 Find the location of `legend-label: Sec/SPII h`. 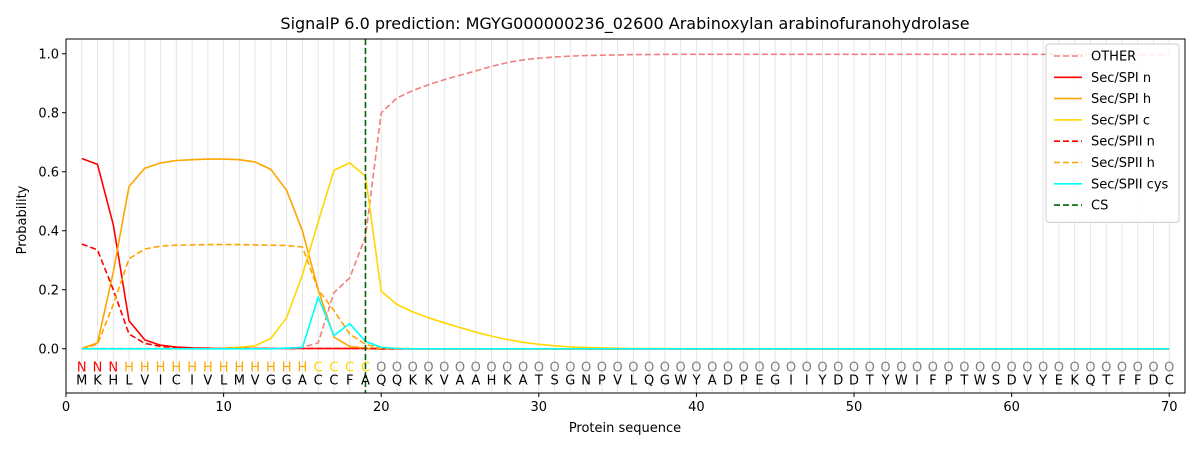

legend-label: Sec/SPII h is located at coordinates (1123, 163).